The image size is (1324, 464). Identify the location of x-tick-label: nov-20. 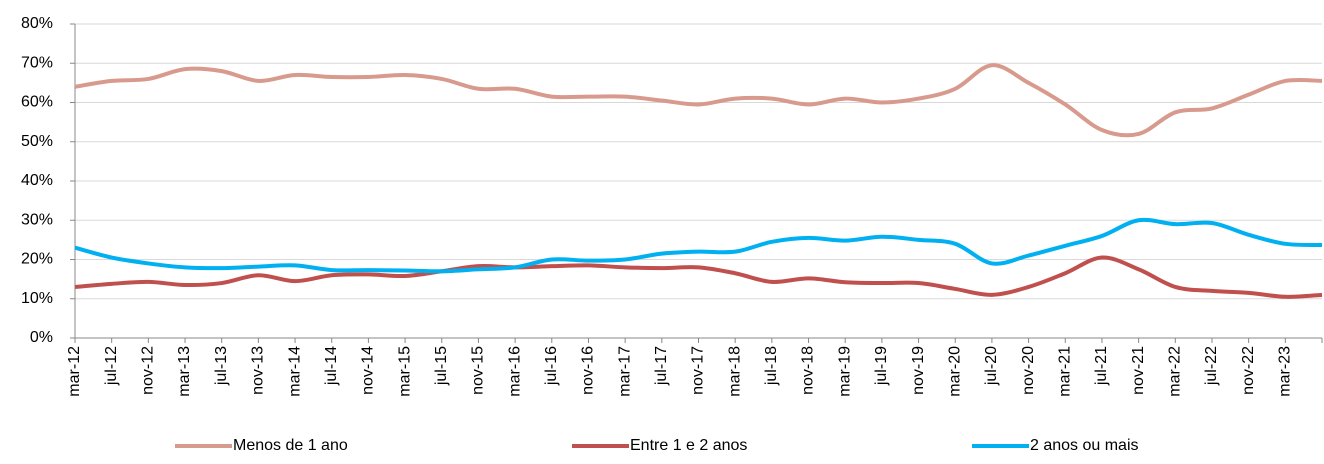
(1028, 370).